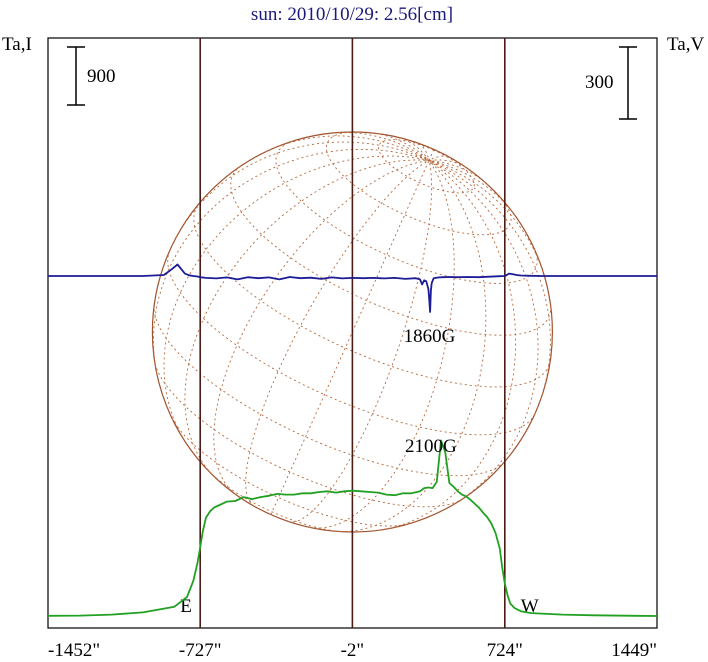 The height and width of the screenshot is (662, 708). I want to click on x-tick-label: -2", so click(353, 650).